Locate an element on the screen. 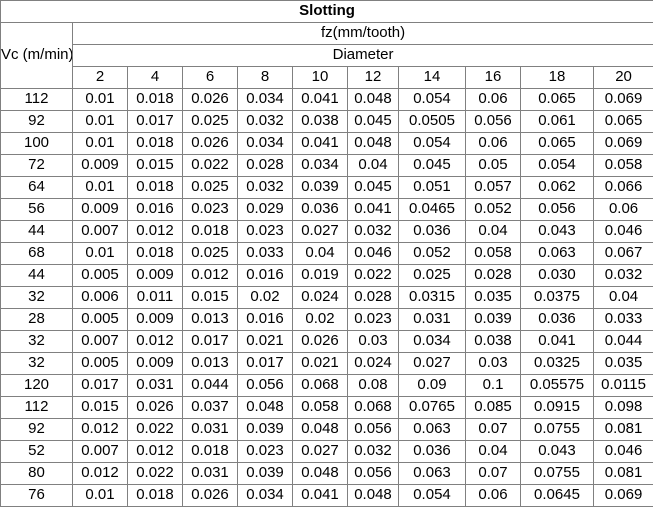 Image resolution: width=653 pixels, height=510 pixels. fz-header-cell: fz(mm/tooth) is located at coordinates (362, 33).